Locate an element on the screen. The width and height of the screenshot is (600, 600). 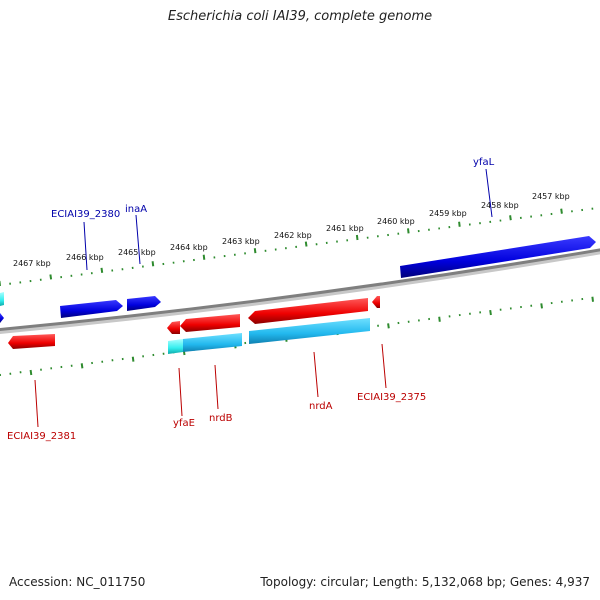
label-ecia-2375: ECIAI39_2375 is located at coordinates (391, 397).